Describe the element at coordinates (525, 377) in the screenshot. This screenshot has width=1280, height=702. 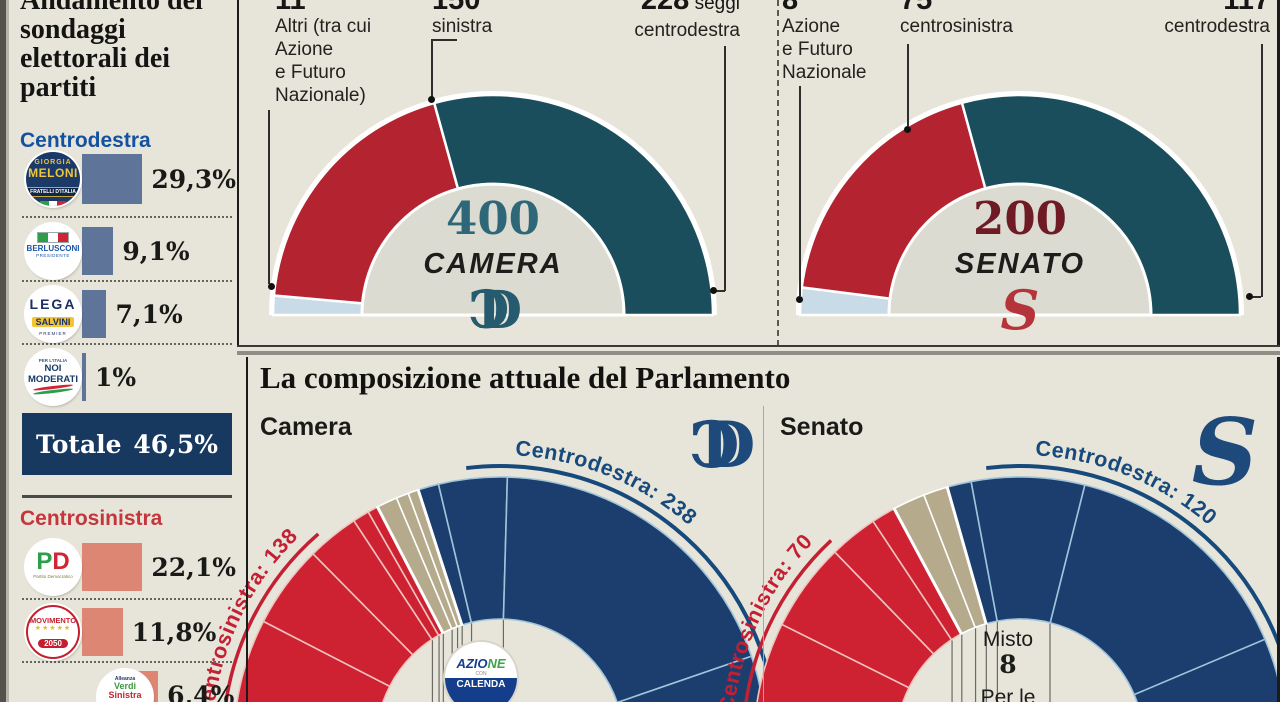
I see `bottom-title: La composizione attuale del Parlamento` at that location.